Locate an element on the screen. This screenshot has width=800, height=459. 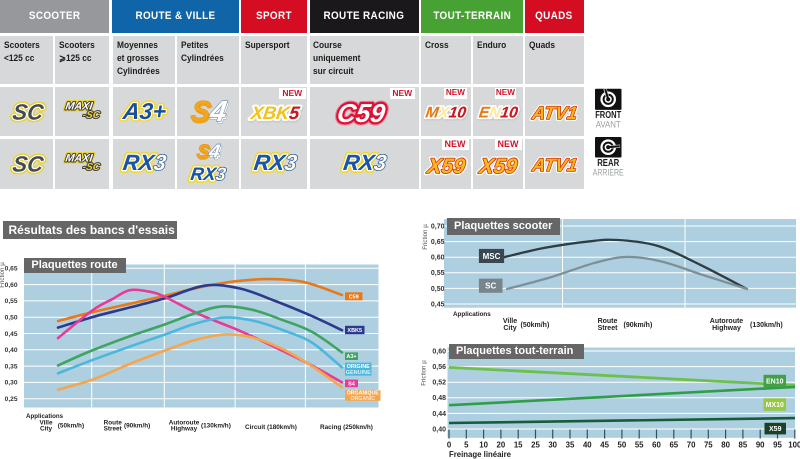
svg-text: 0,30 is located at coordinates (11, 383).